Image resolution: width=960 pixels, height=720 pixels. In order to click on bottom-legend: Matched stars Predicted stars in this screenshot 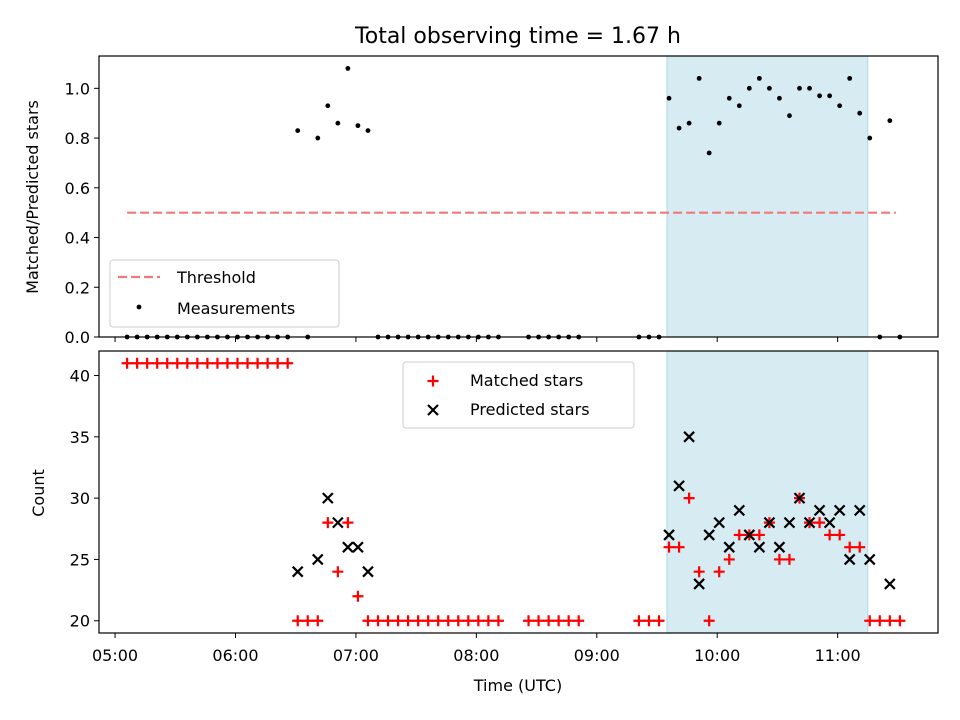, I will do `click(518, 395)`.